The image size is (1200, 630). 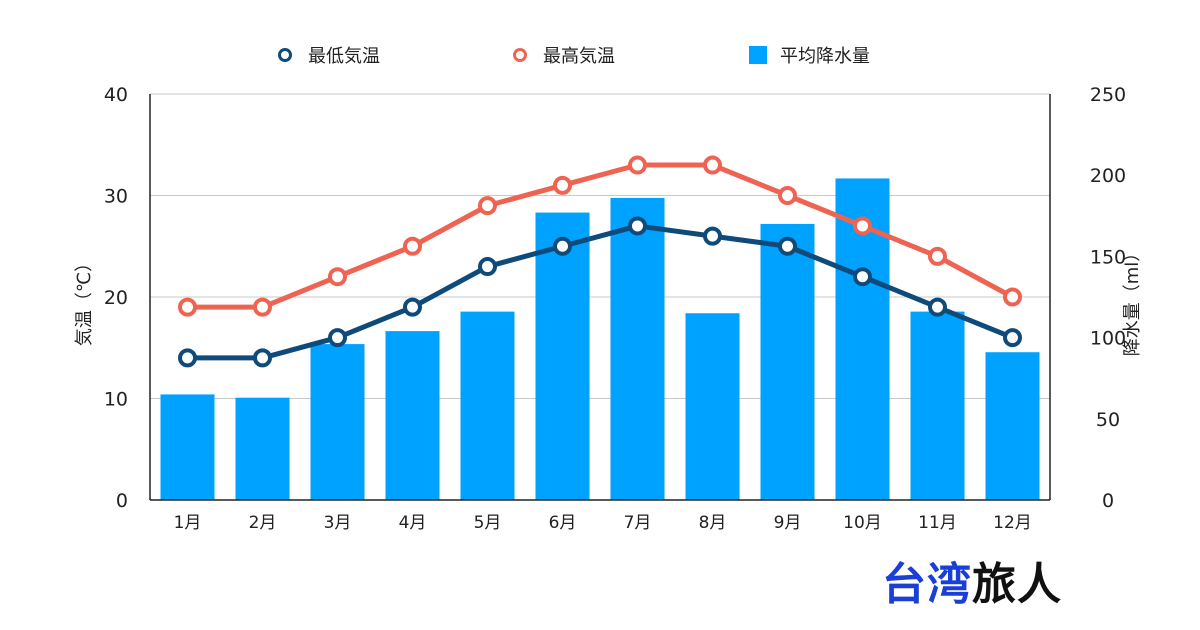 I want to click on y2-tick-label: 0, so click(x=1108, y=501).